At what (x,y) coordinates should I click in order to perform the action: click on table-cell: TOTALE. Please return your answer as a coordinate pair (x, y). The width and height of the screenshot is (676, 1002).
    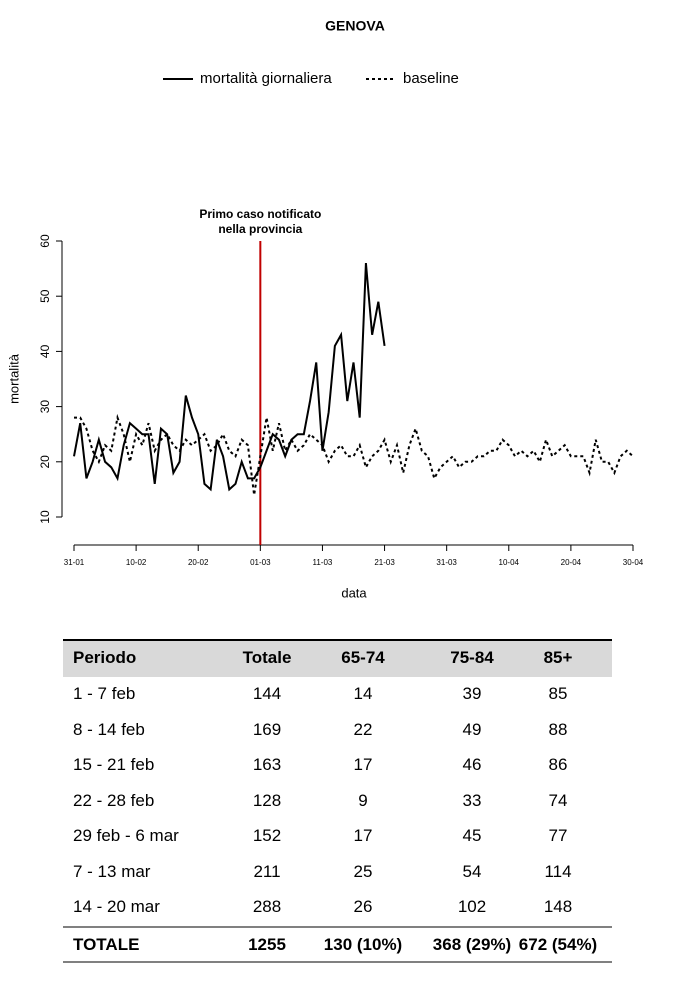
    Looking at the image, I should click on (106, 944).